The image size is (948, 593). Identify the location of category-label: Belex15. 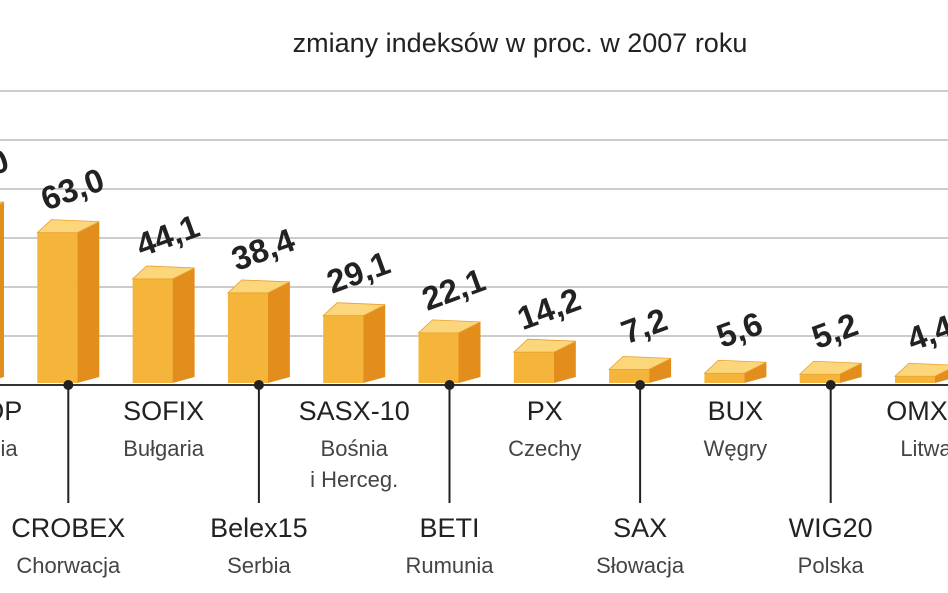
(259, 528).